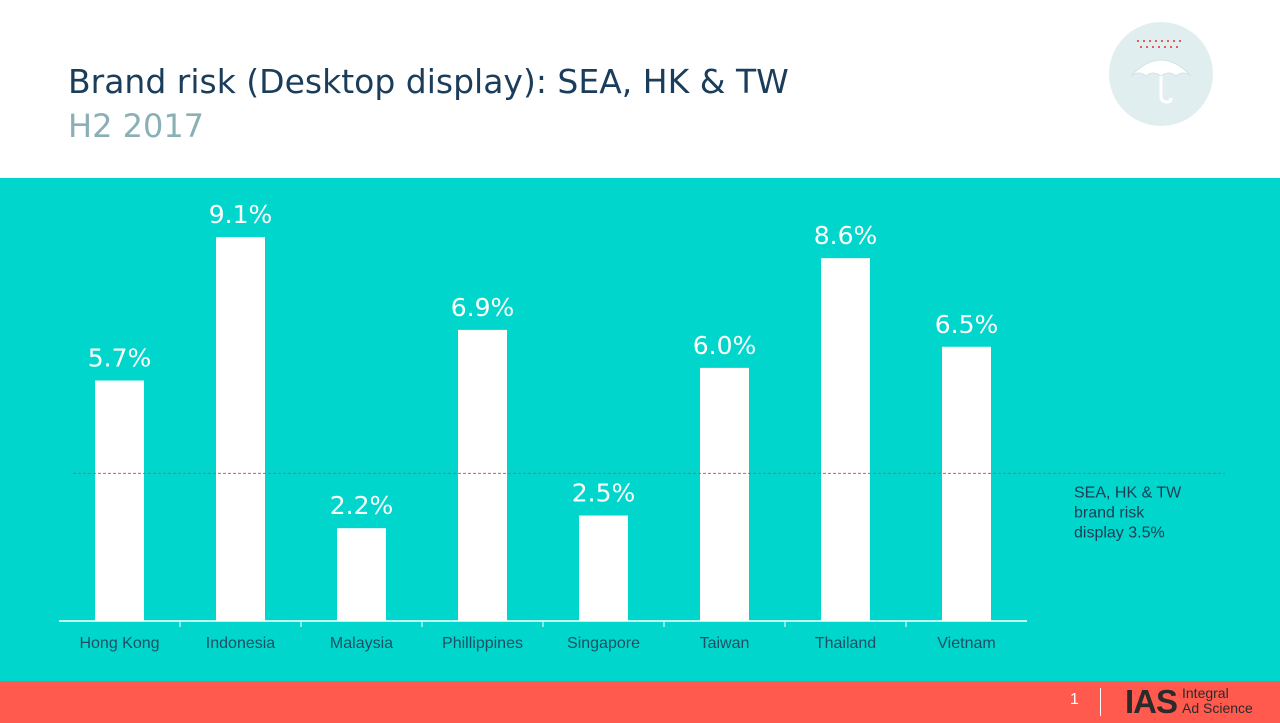  Describe the element at coordinates (241, 214) in the screenshot. I see `bar-data-label: 9.1%` at that location.